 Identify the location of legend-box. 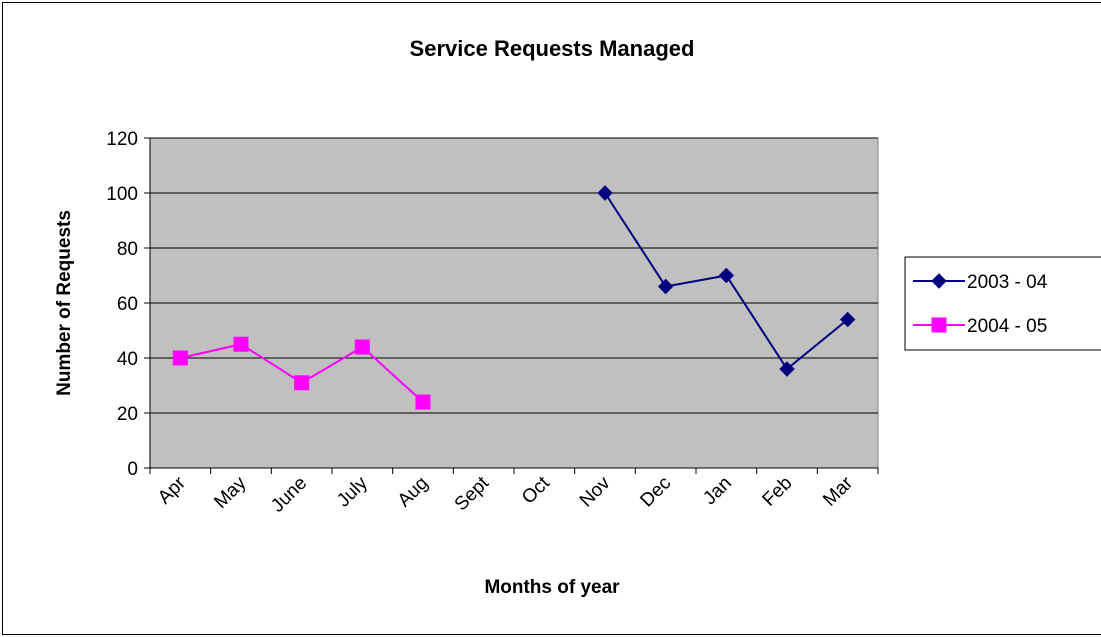
(1002, 303).